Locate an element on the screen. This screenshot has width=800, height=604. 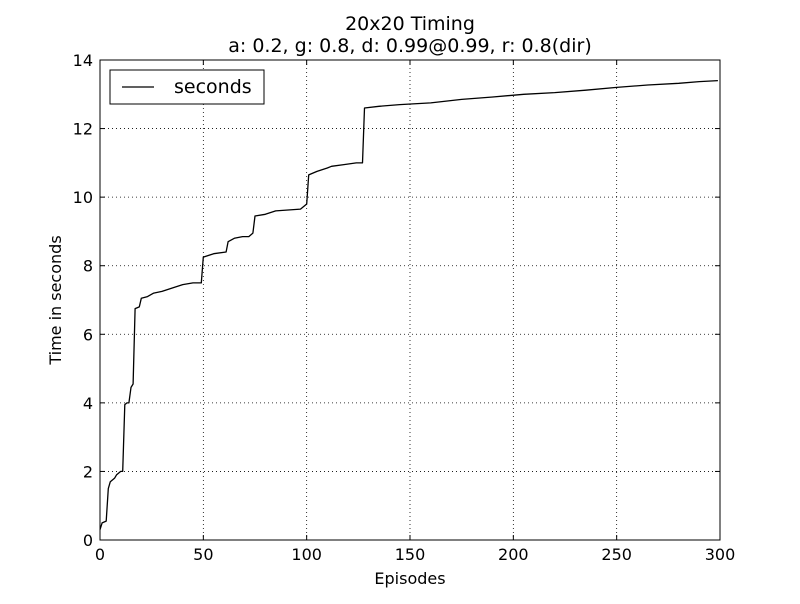
x-tick-label: 50 is located at coordinates (203, 554).